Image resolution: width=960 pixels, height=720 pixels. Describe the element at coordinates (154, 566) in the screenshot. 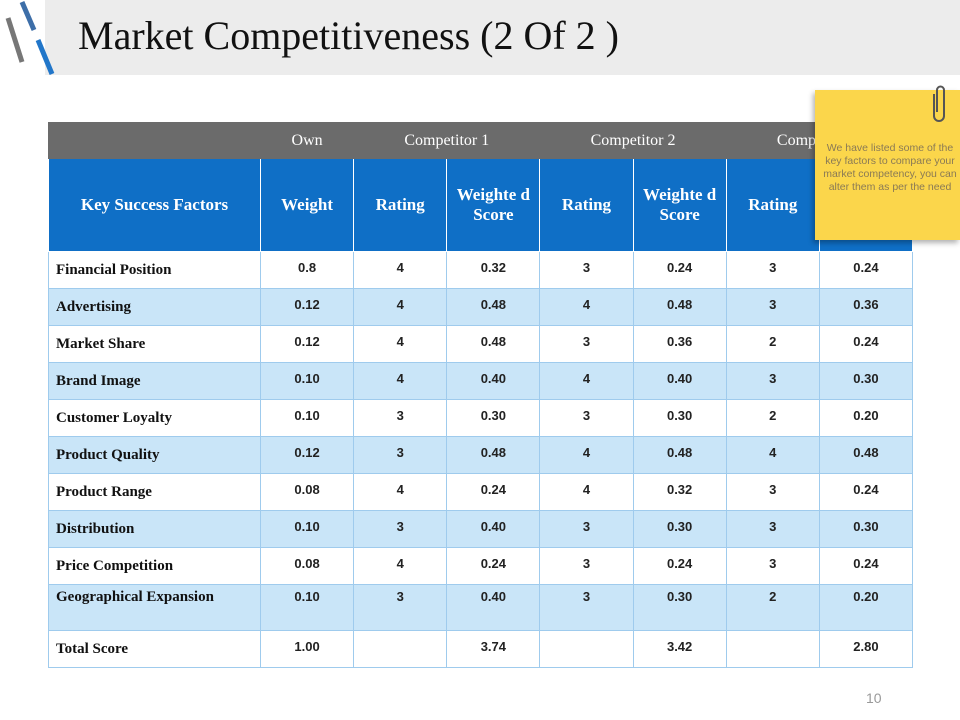

I see `row-label: Price Competition` at that location.